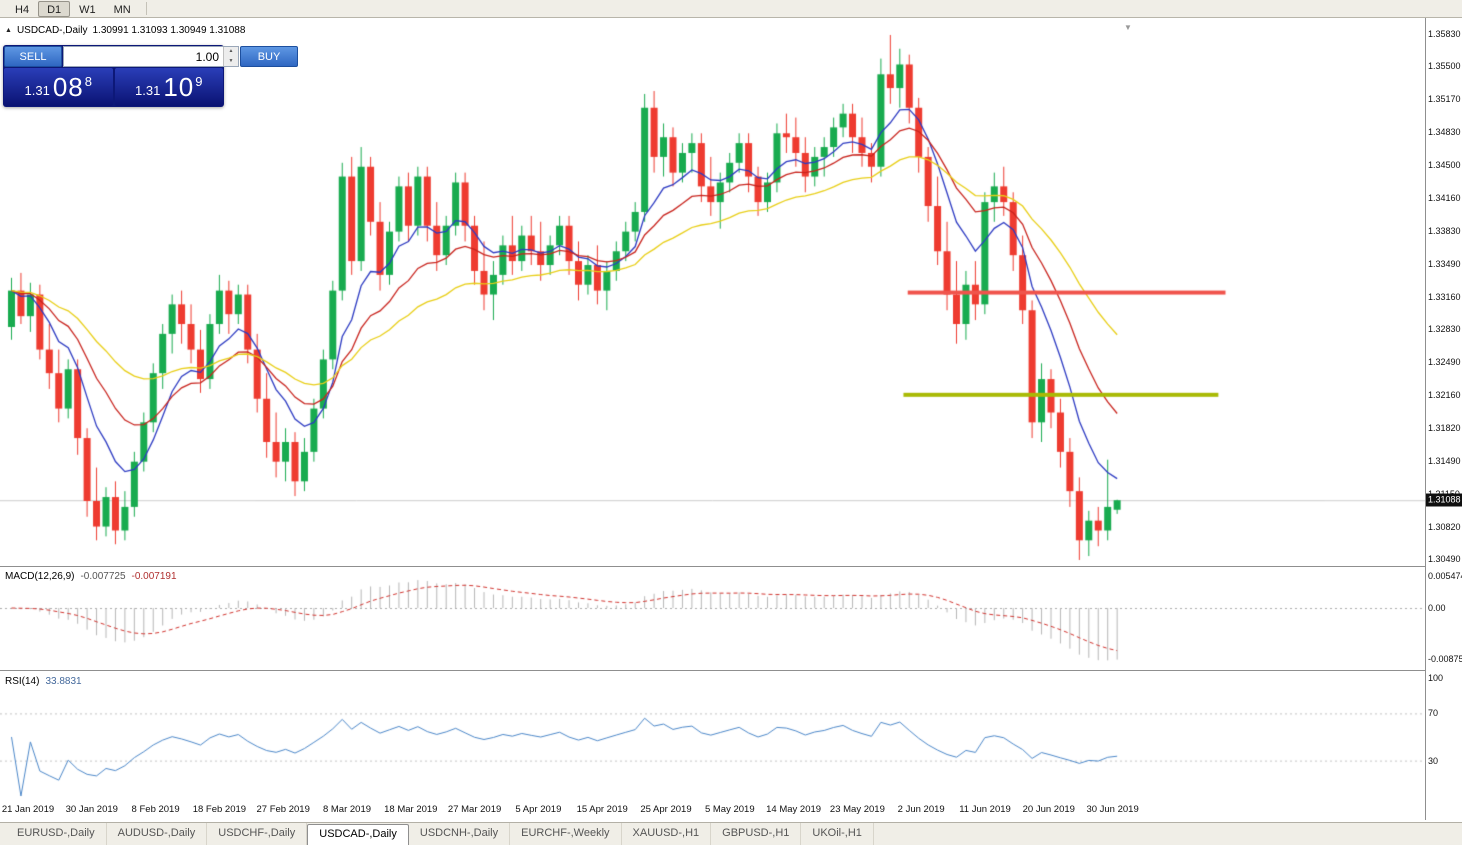 Image resolution: width=1462 pixels, height=845 pixels. What do you see at coordinates (712, 735) in the screenshot?
I see `rsi-indicator-chart` at bounding box center [712, 735].